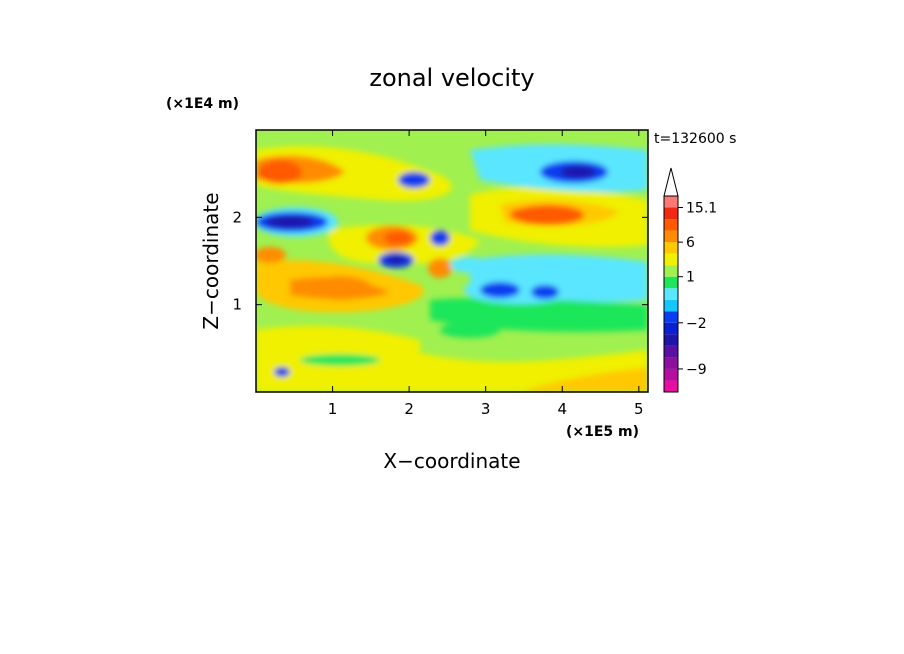 This screenshot has height=654, width=904. What do you see at coordinates (701, 209) in the screenshot?
I see `colorbar-label: 15.1` at bounding box center [701, 209].